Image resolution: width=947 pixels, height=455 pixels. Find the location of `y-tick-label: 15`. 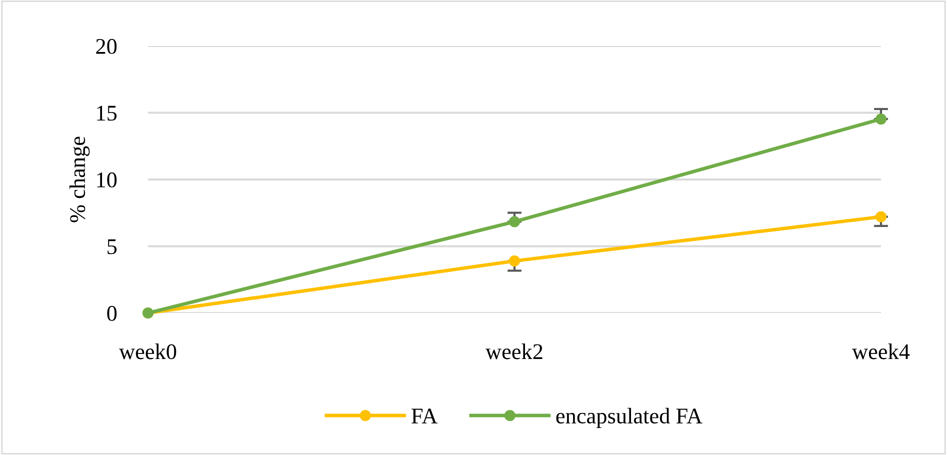

y-tick-label: 15 is located at coordinates (107, 113).